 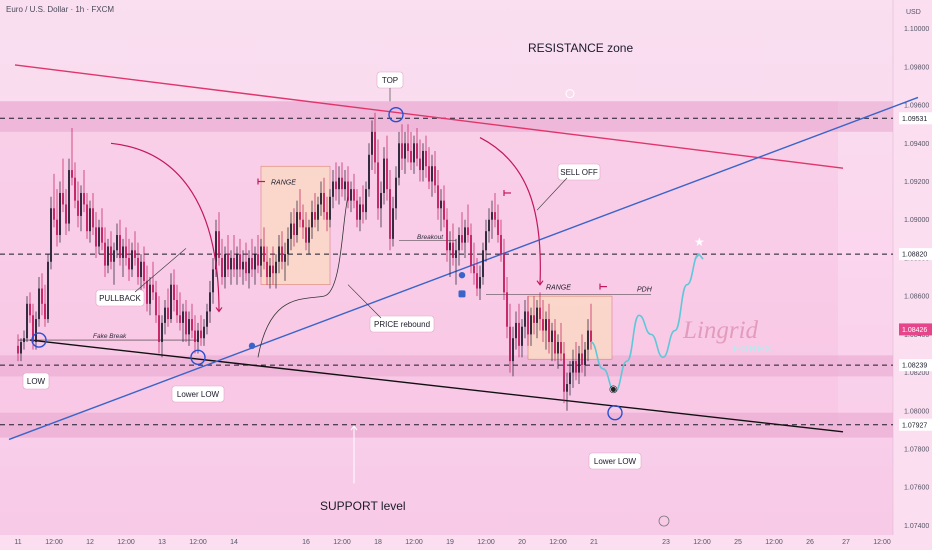 What do you see at coordinates (916, 373) in the screenshot?
I see `y-tick-label: 1.08200` at bounding box center [916, 373].